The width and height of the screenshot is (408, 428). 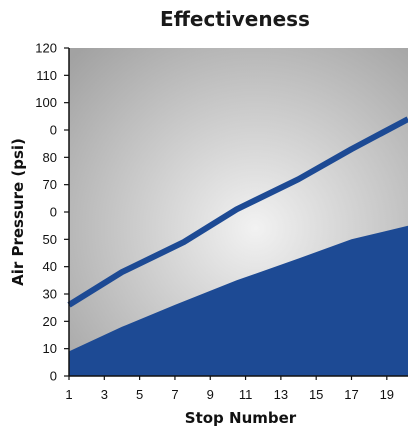 I want to click on y-tick-label: 80, so click(x=50, y=157).